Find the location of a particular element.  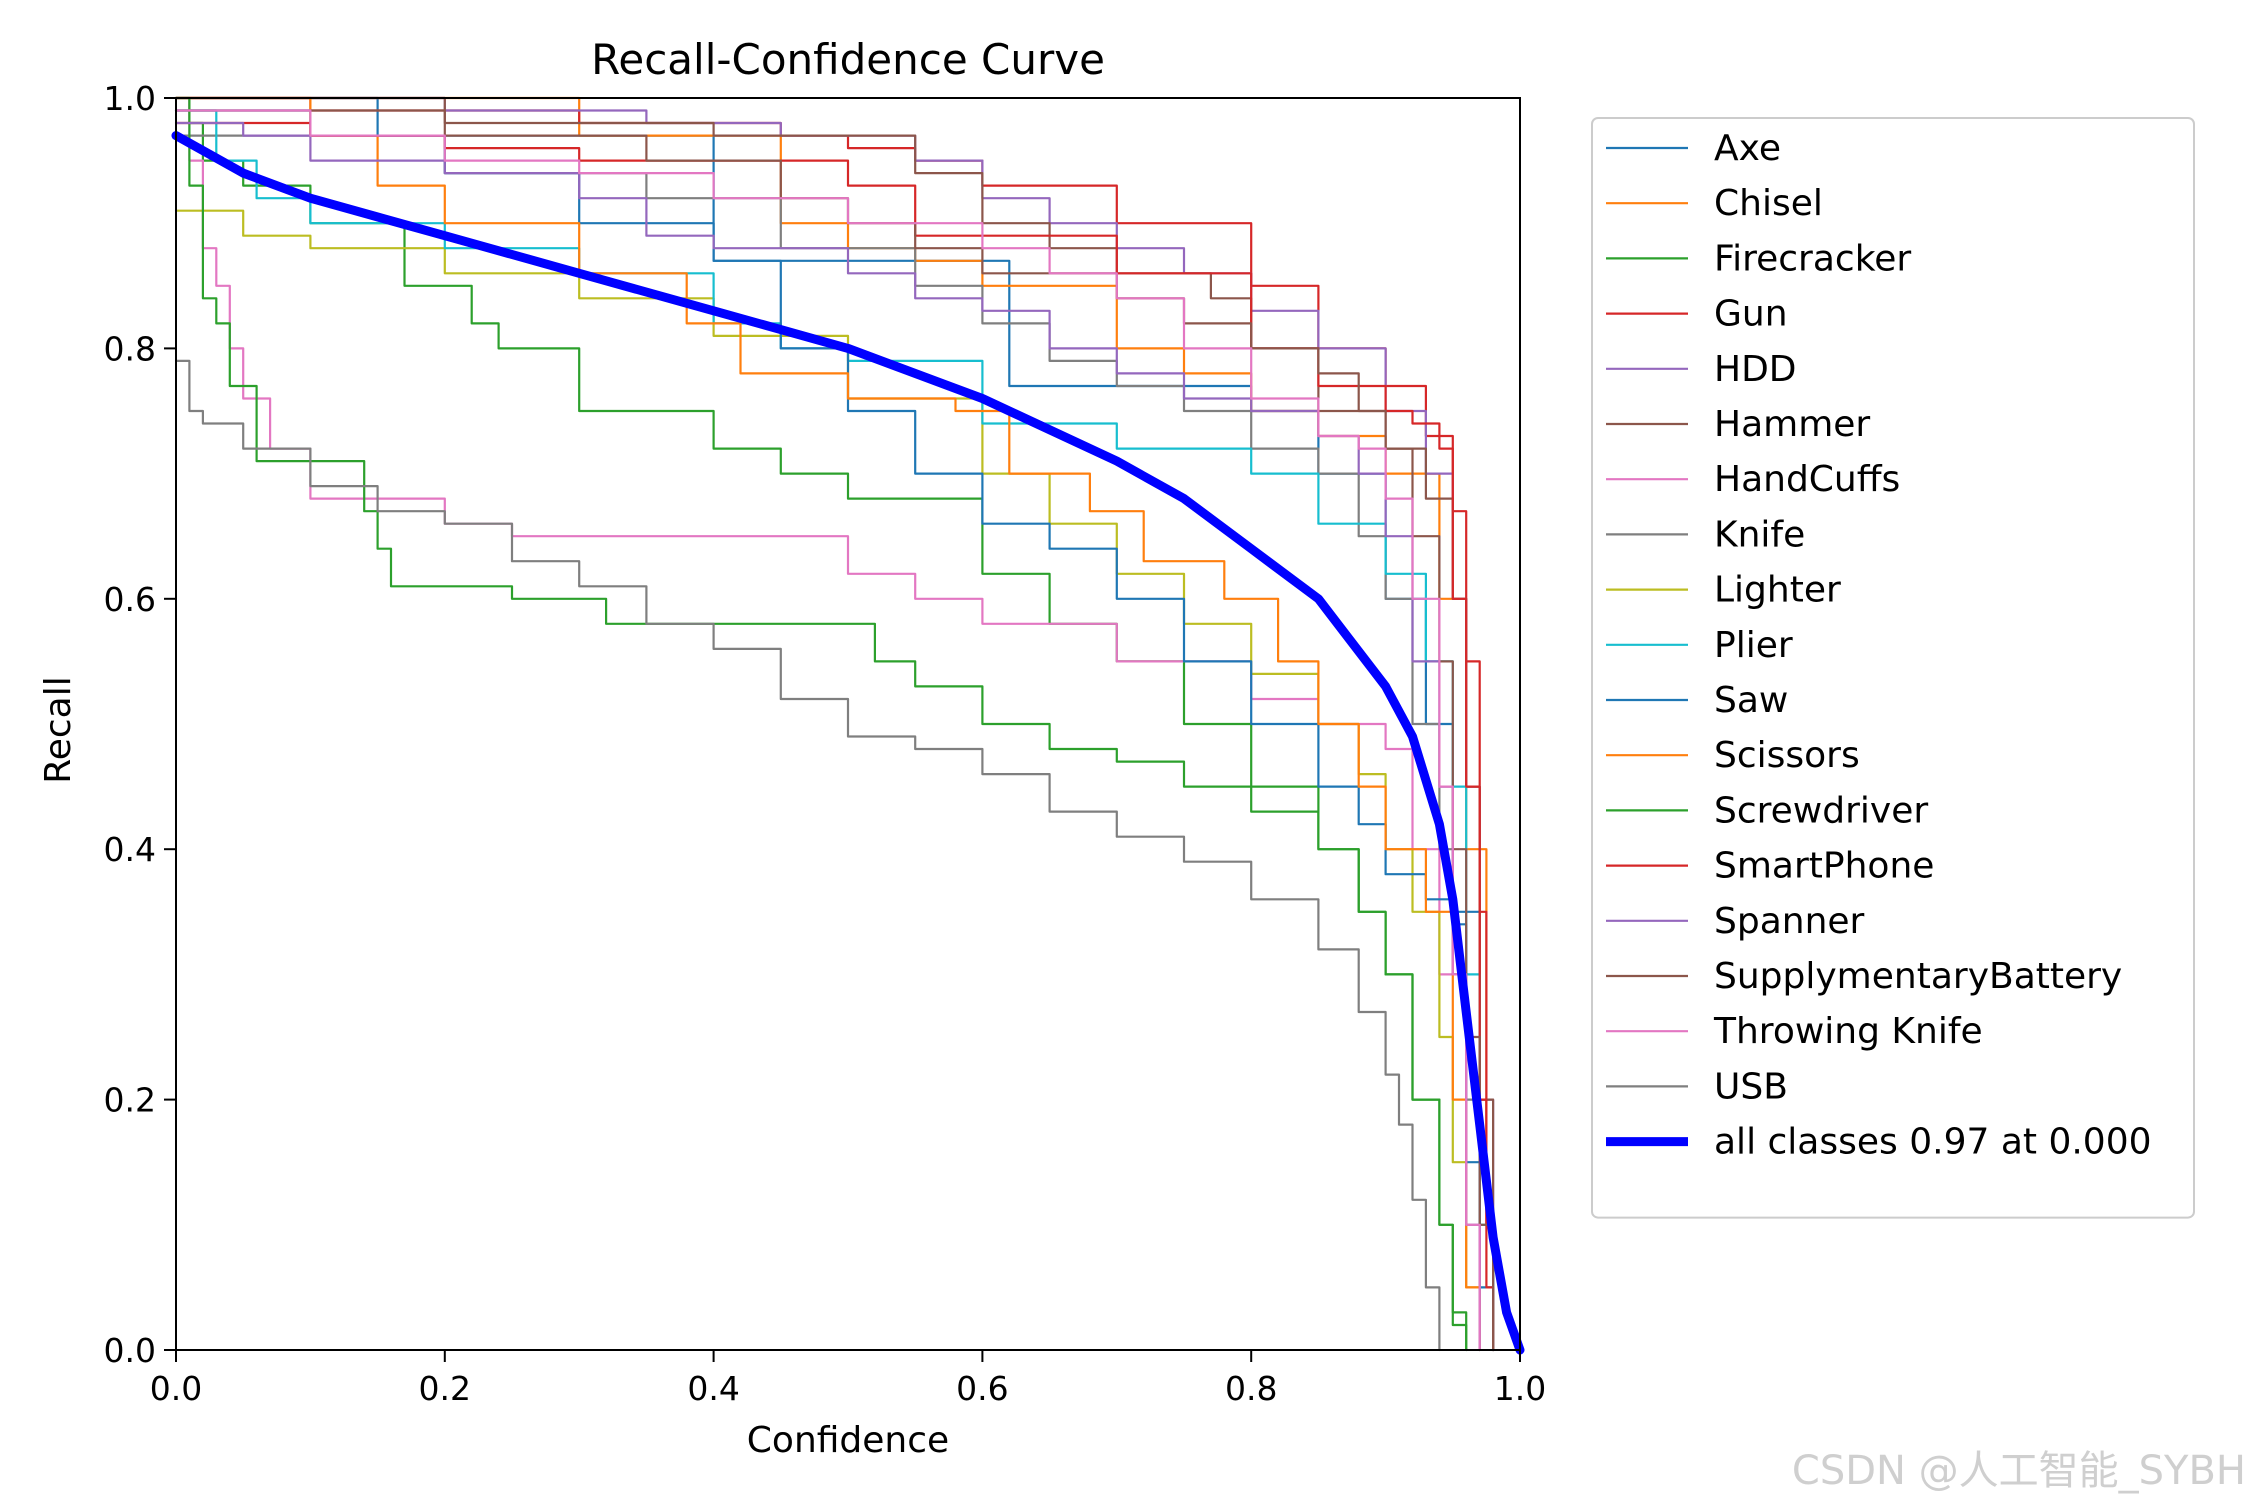

legend-label: Gun is located at coordinates (1751, 314).